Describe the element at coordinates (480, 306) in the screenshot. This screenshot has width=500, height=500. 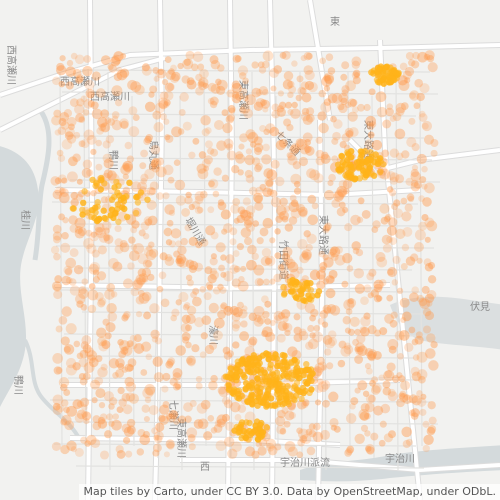
I see `place-label: 伏見` at that location.